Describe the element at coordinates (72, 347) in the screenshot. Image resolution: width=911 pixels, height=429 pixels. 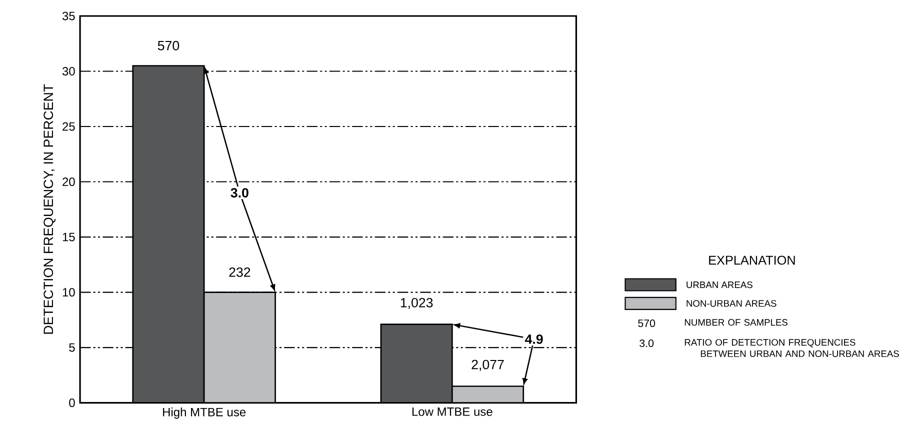
I see `y-tick-label: 5` at that location.